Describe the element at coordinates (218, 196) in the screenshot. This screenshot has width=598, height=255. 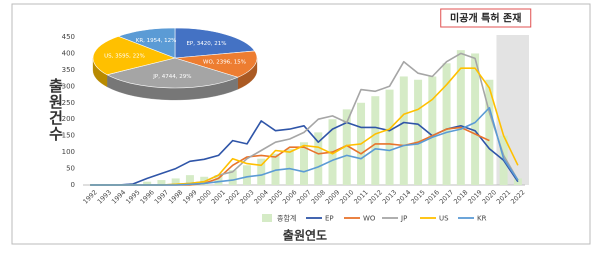
I see `x-tick-label: 2001` at that location.